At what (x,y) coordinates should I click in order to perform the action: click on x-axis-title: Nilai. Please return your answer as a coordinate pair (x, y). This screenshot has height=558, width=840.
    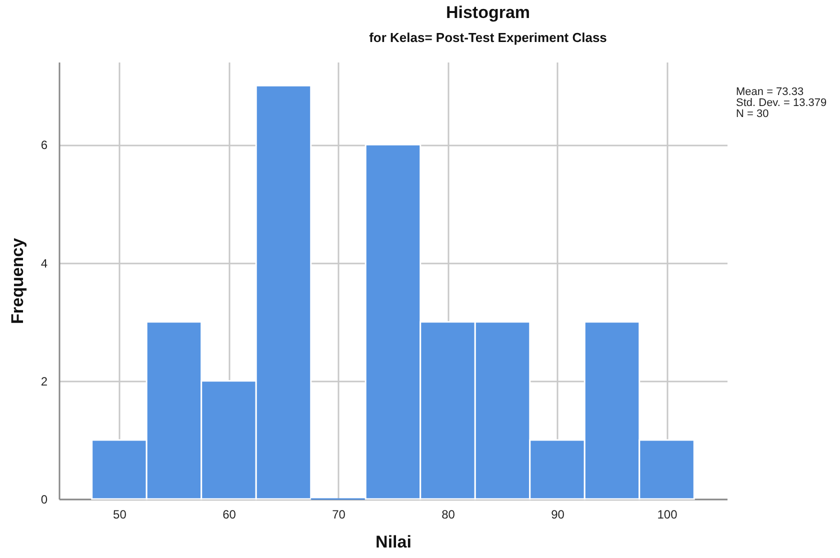
    Looking at the image, I should click on (394, 542).